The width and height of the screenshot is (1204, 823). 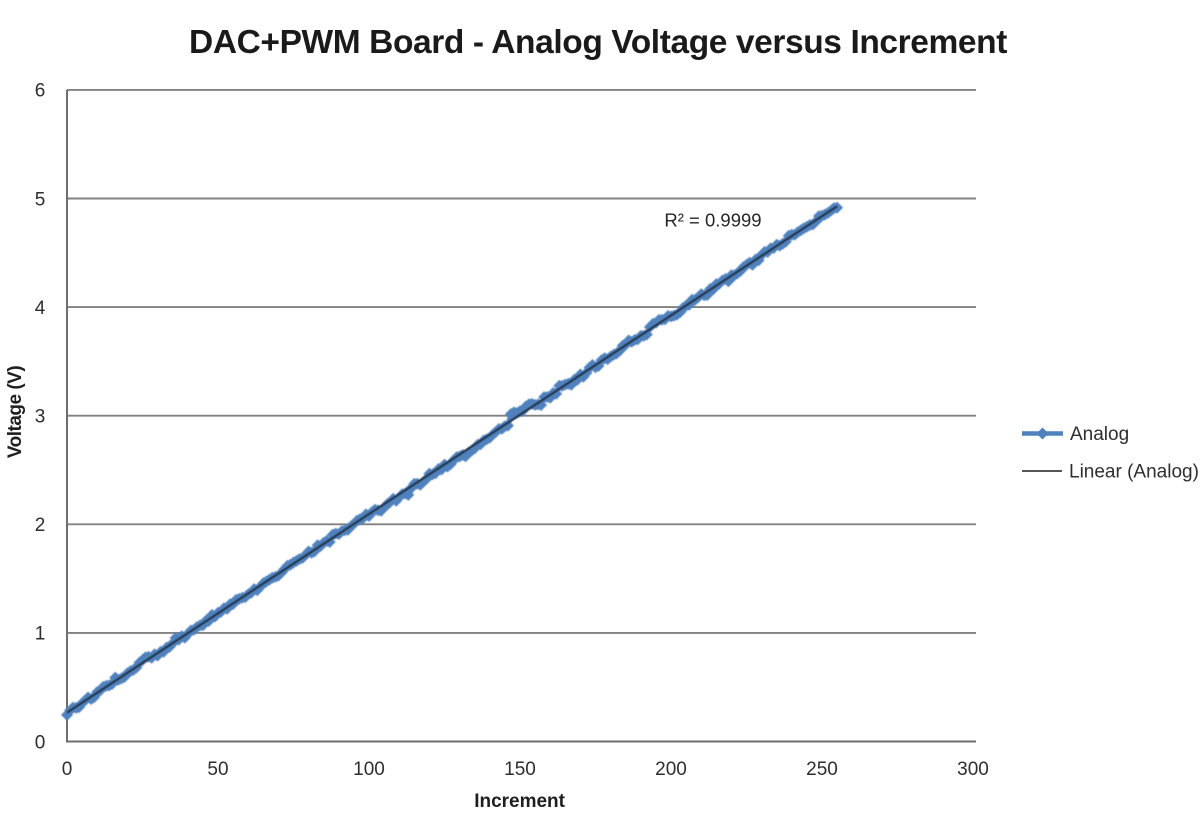 I want to click on svg-text: 2, so click(x=40, y=525).